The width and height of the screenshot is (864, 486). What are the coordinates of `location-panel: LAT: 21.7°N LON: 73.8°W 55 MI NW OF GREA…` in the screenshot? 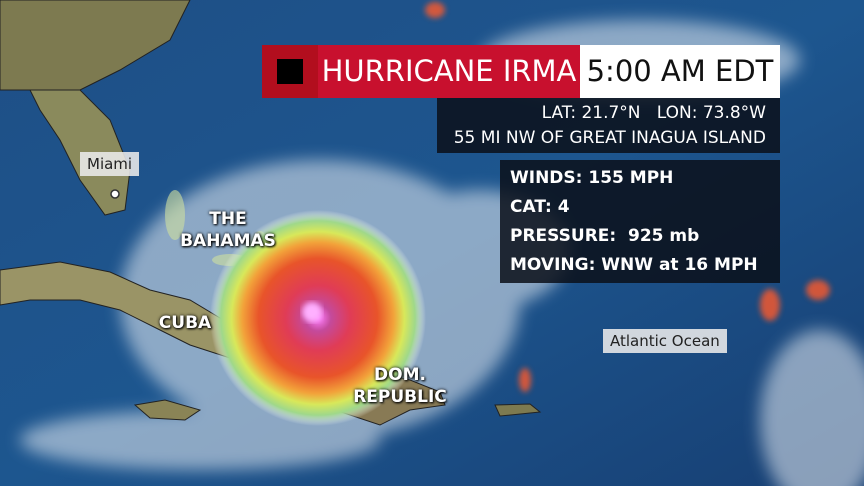 It's located at (608, 125).